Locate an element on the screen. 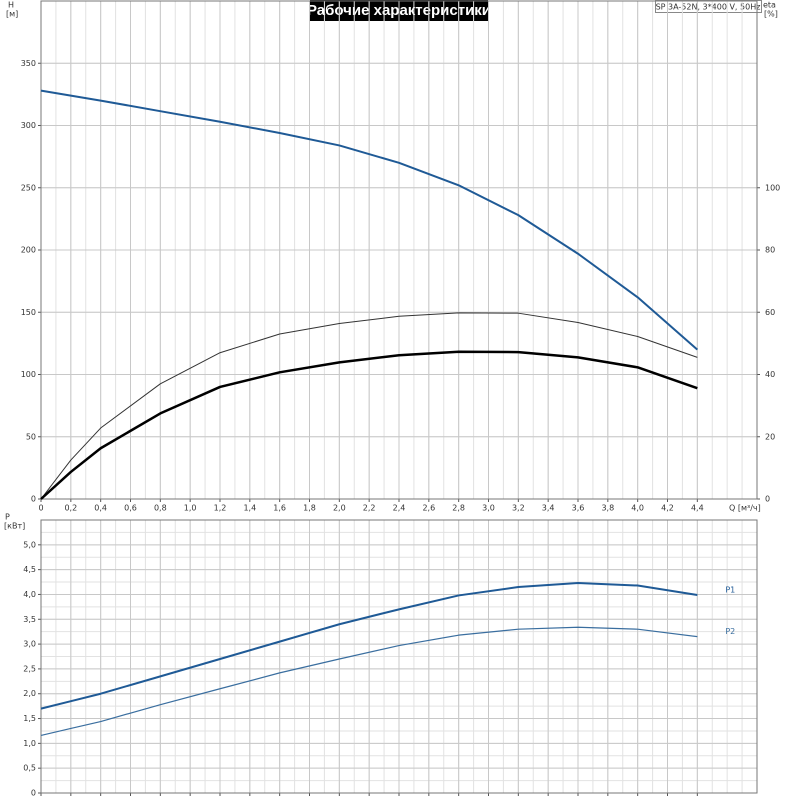 The width and height of the screenshot is (800, 800). x-label: Q [м³/ч] is located at coordinates (745, 508).